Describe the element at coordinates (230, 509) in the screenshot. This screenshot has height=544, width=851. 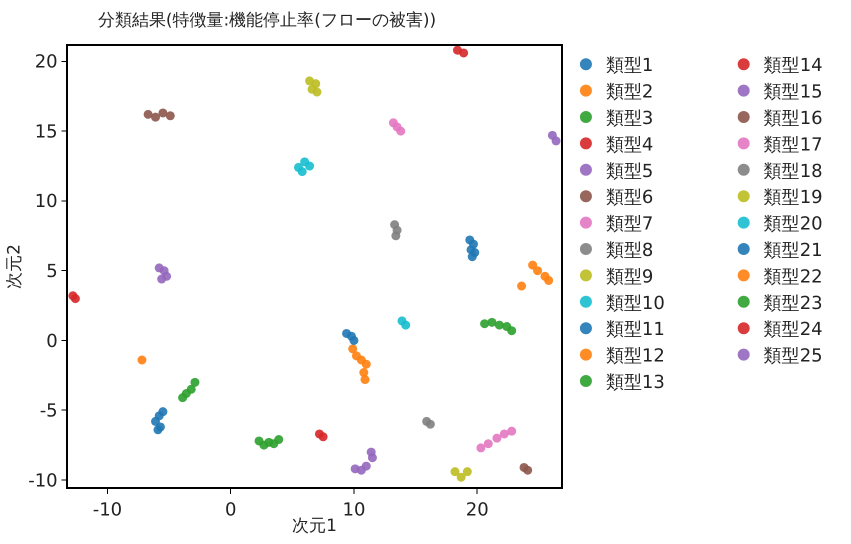
I see `x-tick-label: 0` at that location.